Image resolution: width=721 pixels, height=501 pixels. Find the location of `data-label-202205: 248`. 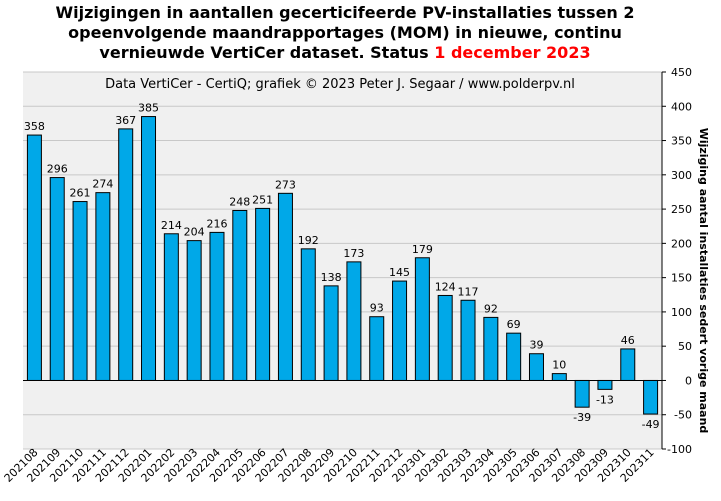

data-label-202205: 248 is located at coordinates (239, 201).